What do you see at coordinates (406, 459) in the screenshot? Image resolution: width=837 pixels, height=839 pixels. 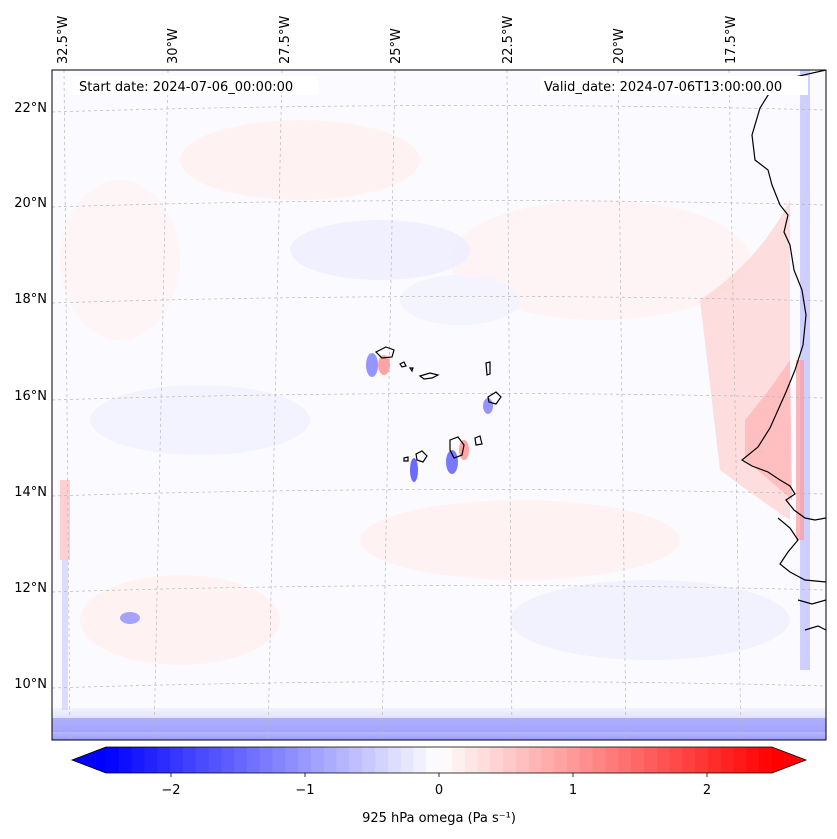 I see `island-brava` at bounding box center [406, 459].